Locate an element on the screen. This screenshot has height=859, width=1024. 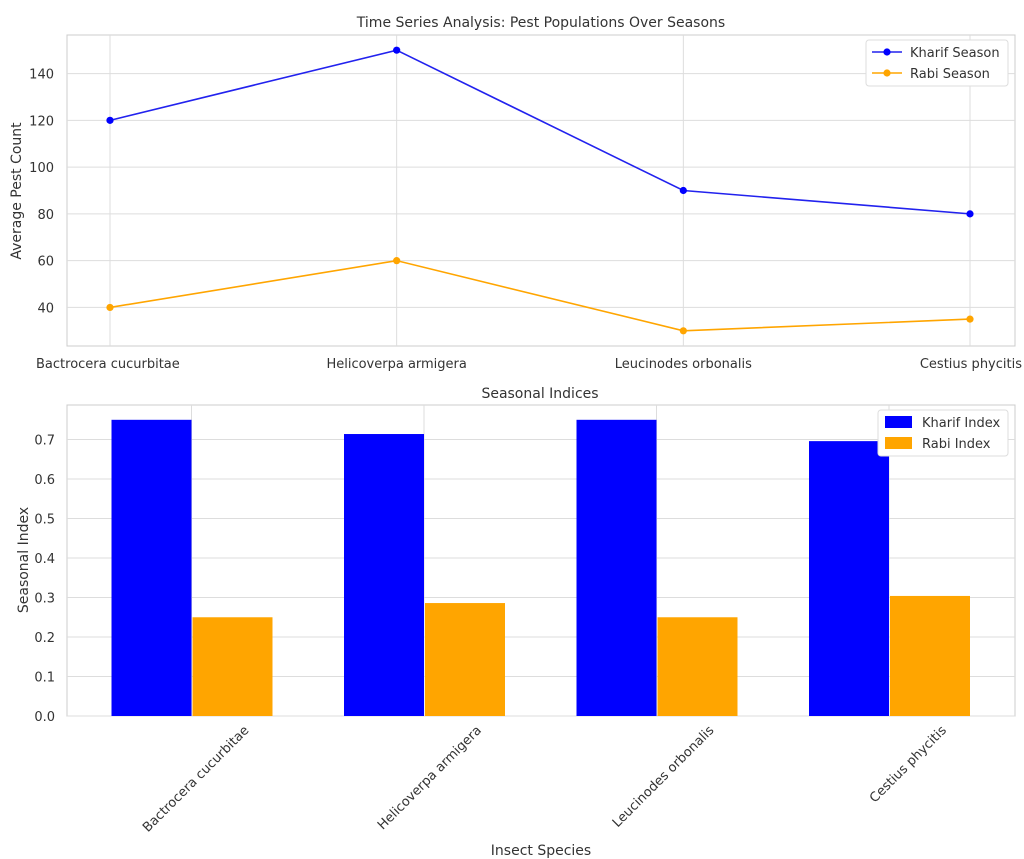
bar-chart-y-tick-label: 0.0 is located at coordinates (44, 717).